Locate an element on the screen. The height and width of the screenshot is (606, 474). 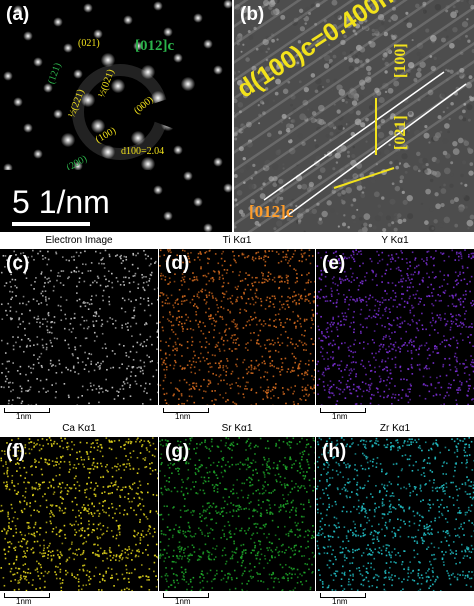
panel-c-label: (c) is located at coordinates (18, 263).